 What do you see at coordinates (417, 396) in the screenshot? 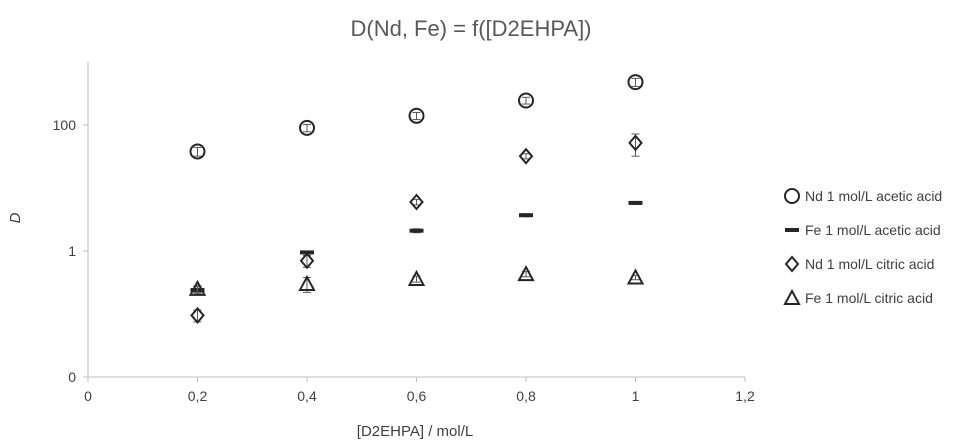
I see `x-tick-label: 0,6` at bounding box center [417, 396].